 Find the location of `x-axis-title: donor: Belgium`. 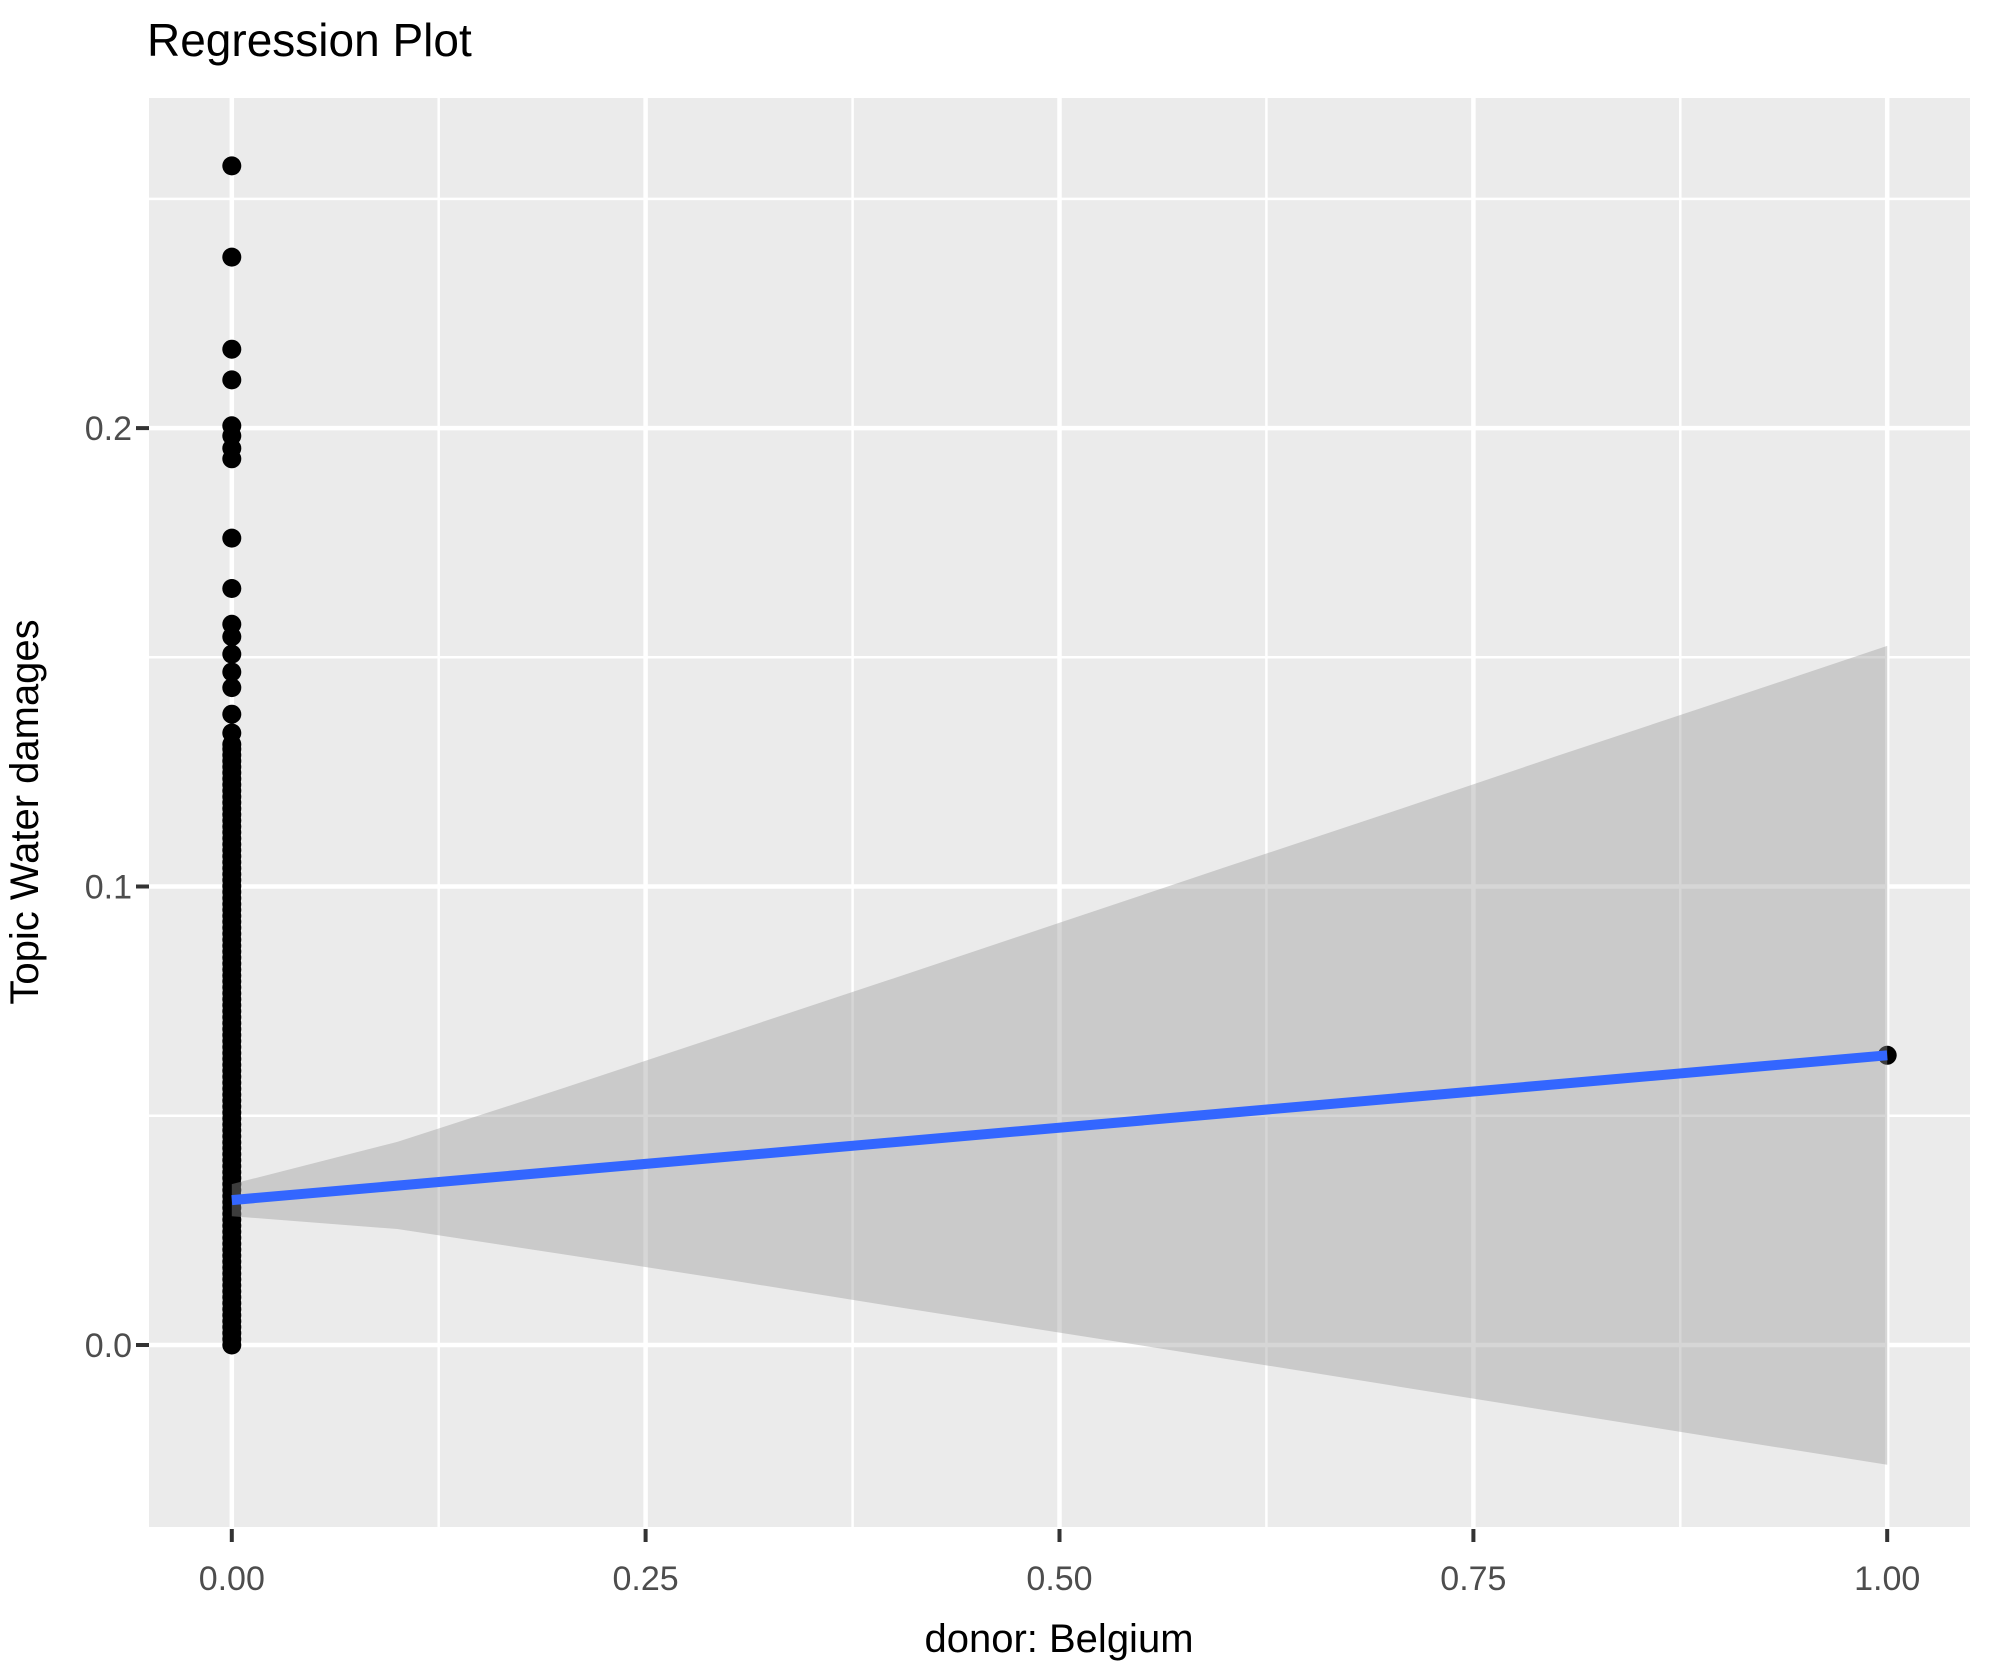

x-axis-title: donor: Belgium is located at coordinates (1058, 1639).